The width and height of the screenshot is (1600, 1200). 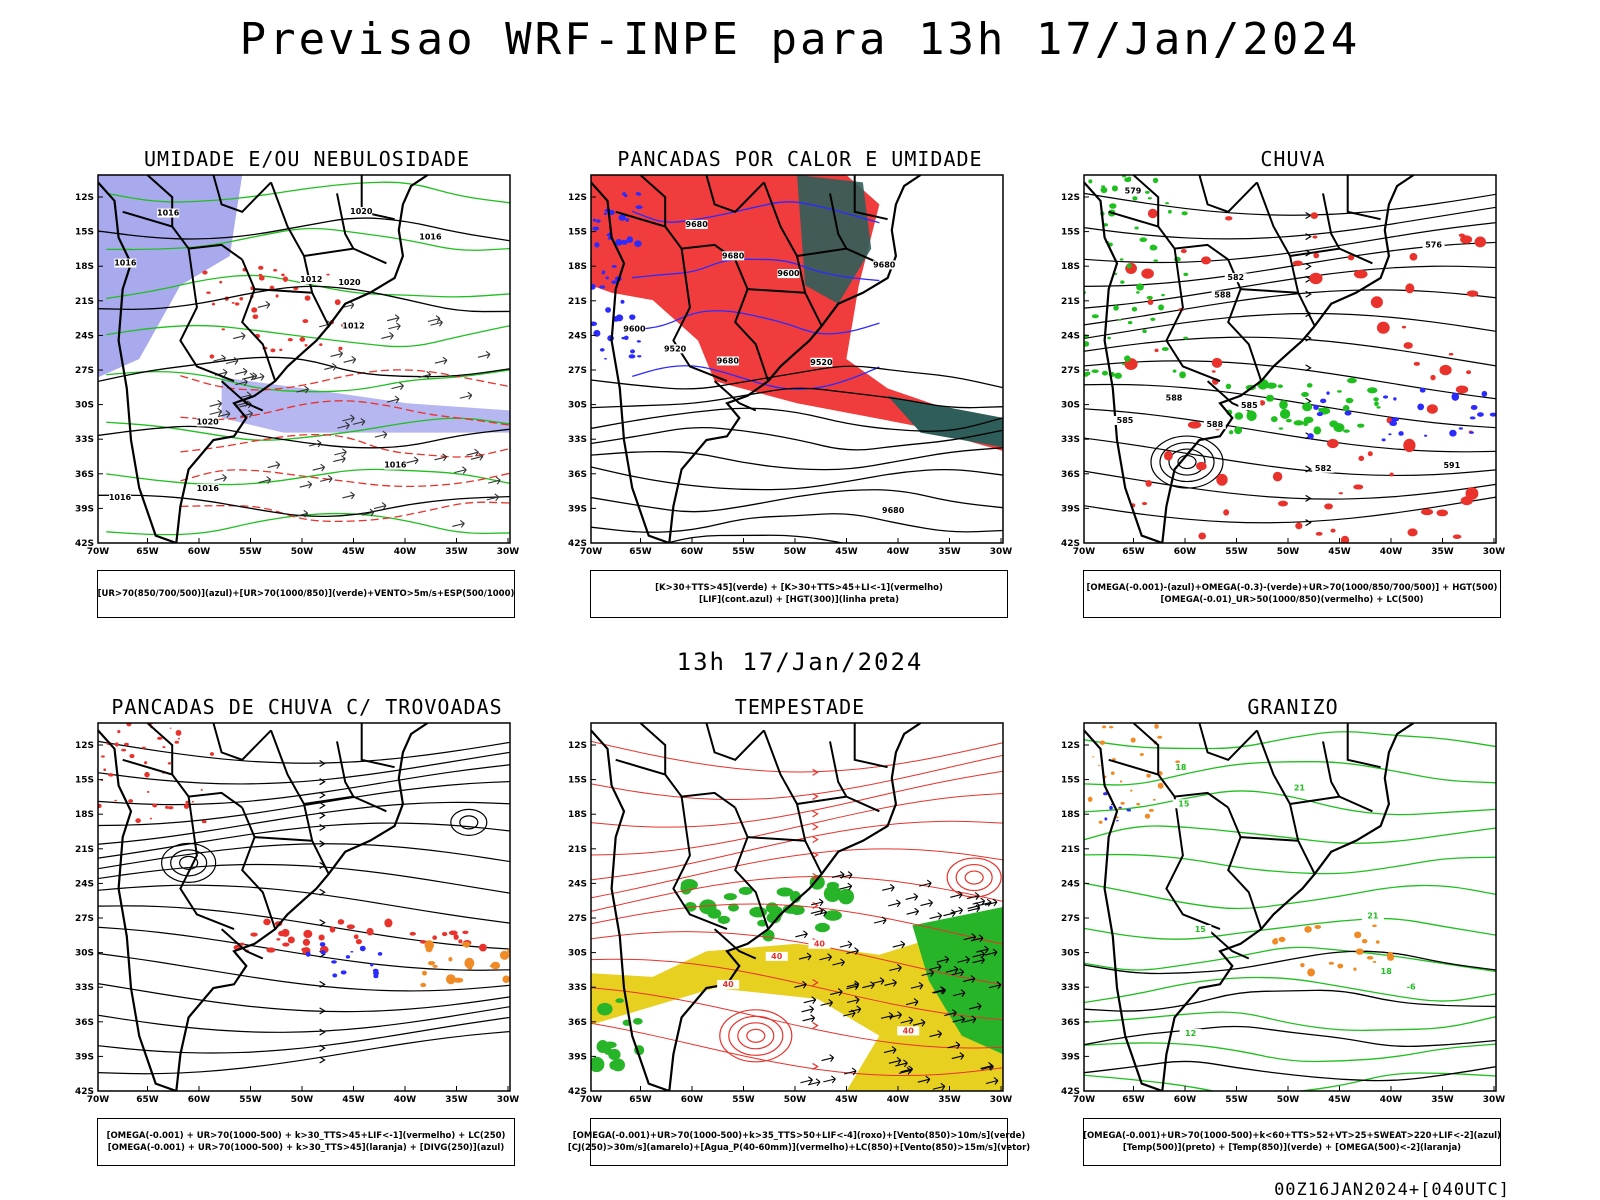 What do you see at coordinates (208, 488) in the screenshot?
I see `isobar-value-label: 1016` at bounding box center [208, 488].